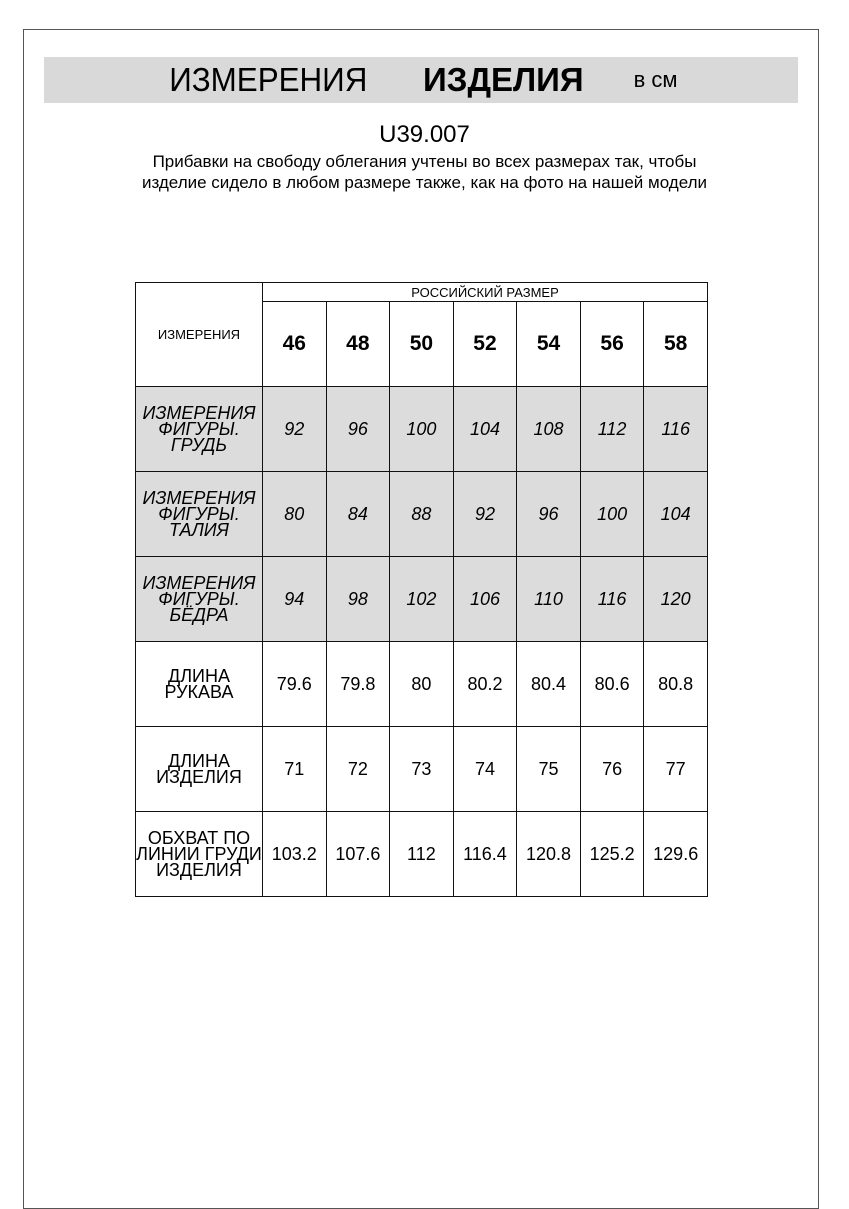  I want to click on title-banner: ИЗМЕРЕНИЯ ИЗДЕЛИЯ в см, so click(421, 80).